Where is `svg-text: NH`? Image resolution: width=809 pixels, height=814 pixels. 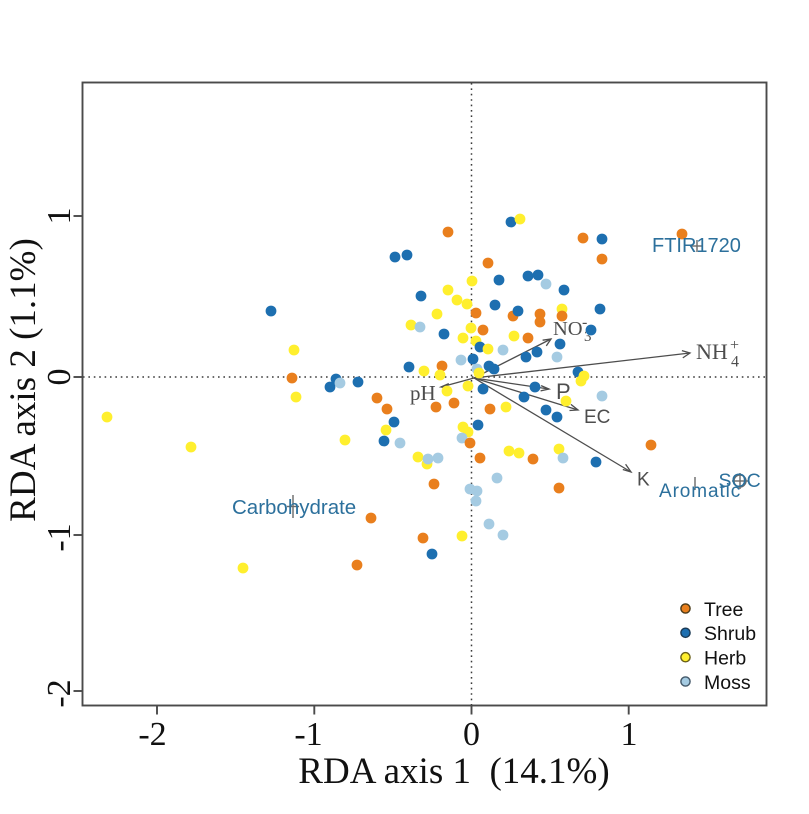 svg-text: NH is located at coordinates (712, 351).